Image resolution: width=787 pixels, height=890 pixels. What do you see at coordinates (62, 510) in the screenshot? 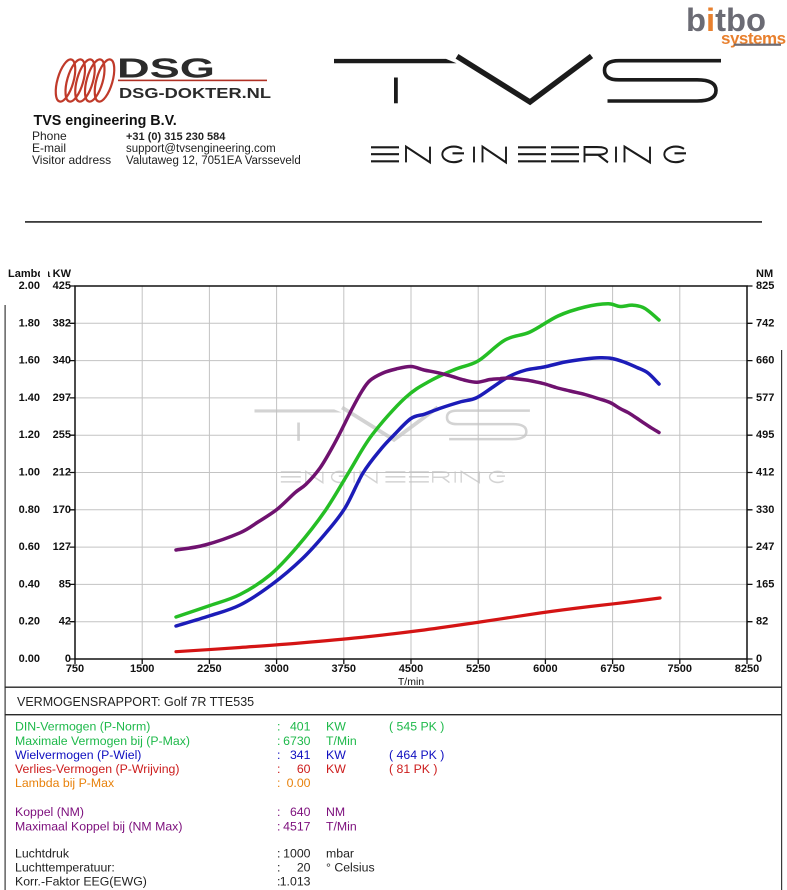
I see `svg-text: 170` at bounding box center [62, 510].